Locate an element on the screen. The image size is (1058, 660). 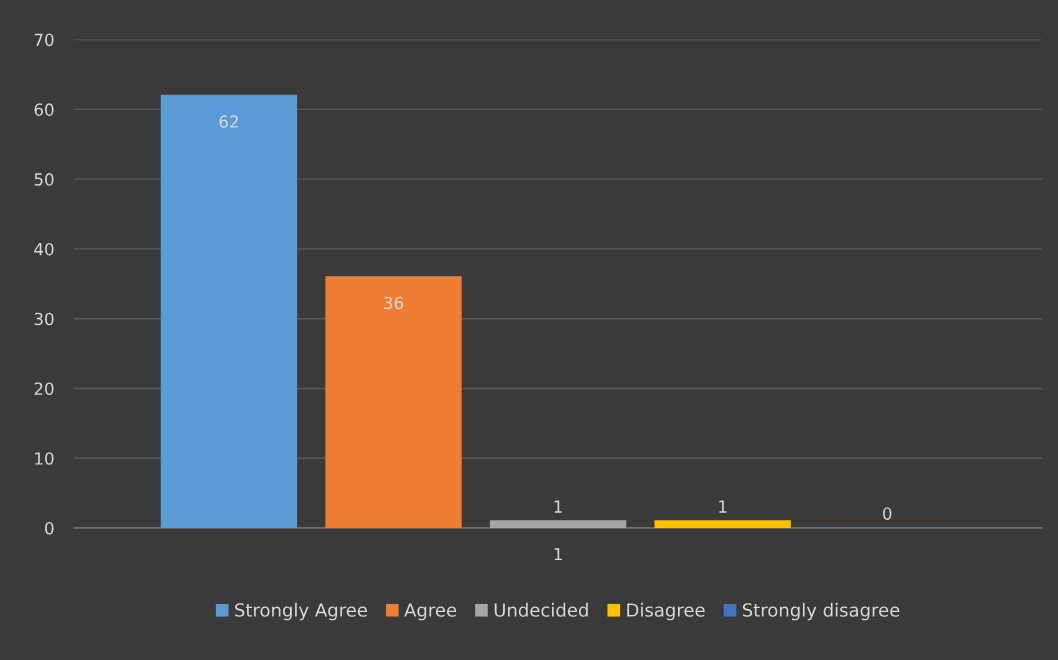
y-tick-label: 30 is located at coordinates (44, 319).